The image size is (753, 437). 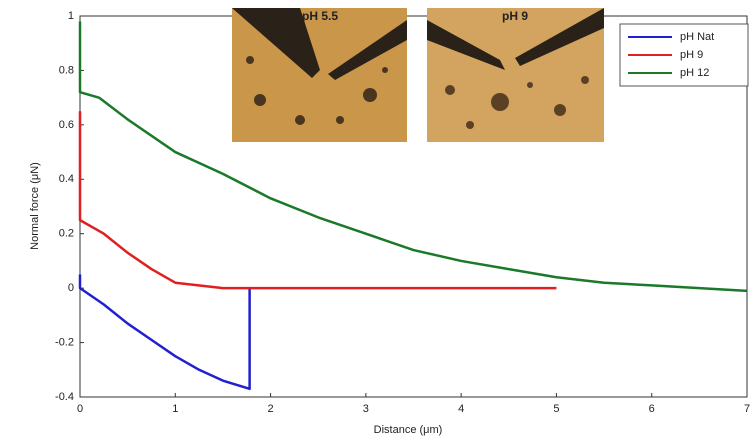 What do you see at coordinates (366, 409) in the screenshot?
I see `x-tick-label: 3` at bounding box center [366, 409].